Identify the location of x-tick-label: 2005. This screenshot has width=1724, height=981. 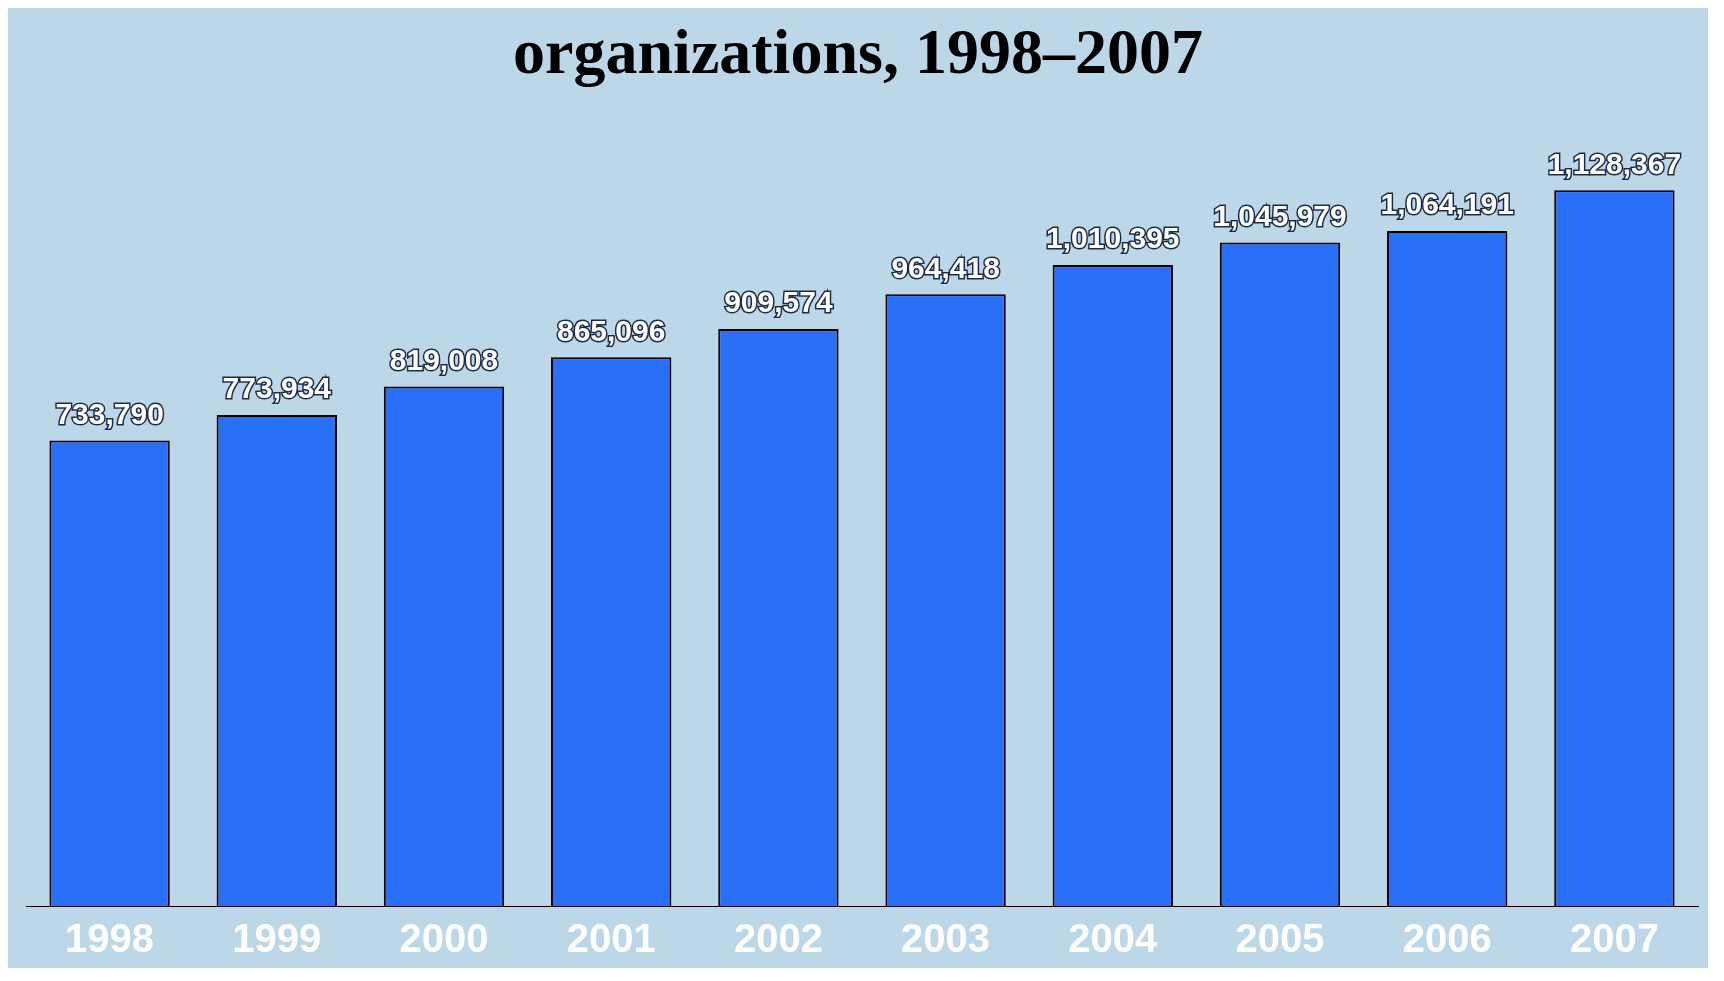
(1280, 938).